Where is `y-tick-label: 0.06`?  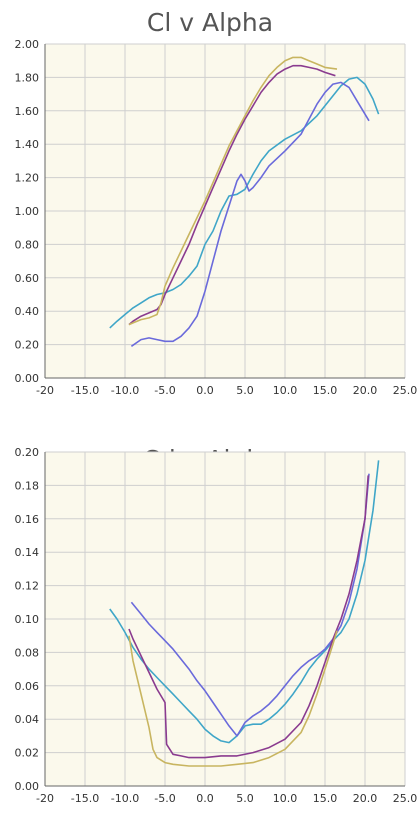
y-tick-label: 0.06 is located at coordinates (27, 686).